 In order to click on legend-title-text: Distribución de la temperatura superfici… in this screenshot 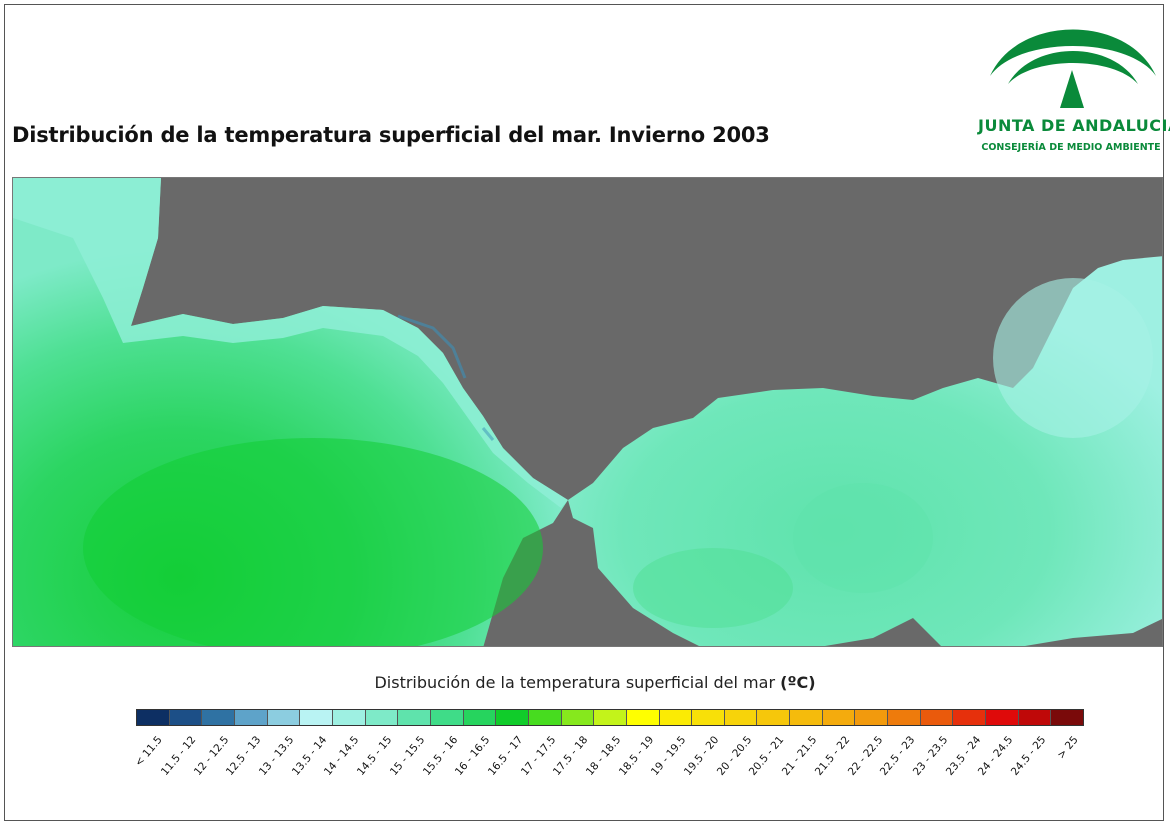, I will do `click(575, 682)`.